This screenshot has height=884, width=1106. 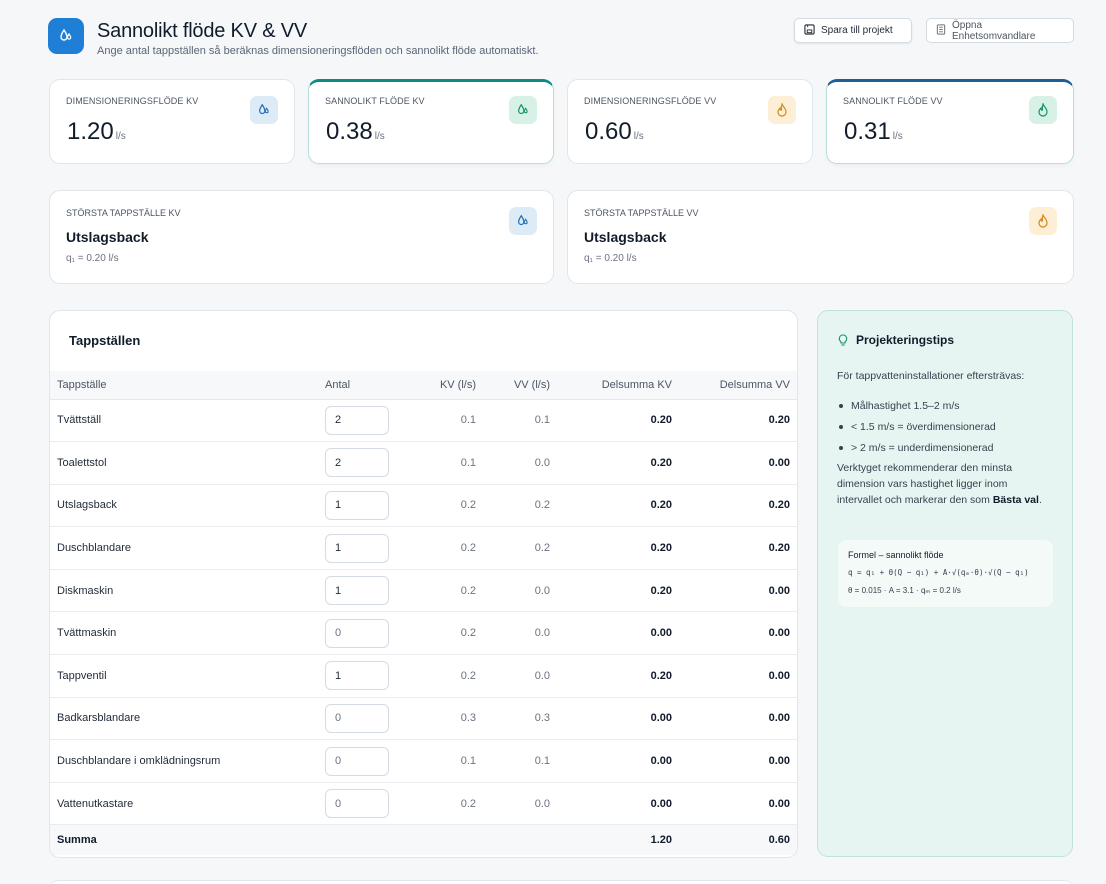 What do you see at coordinates (184, 463) in the screenshot?
I see `tap-point-name: Toalettstol` at bounding box center [184, 463].